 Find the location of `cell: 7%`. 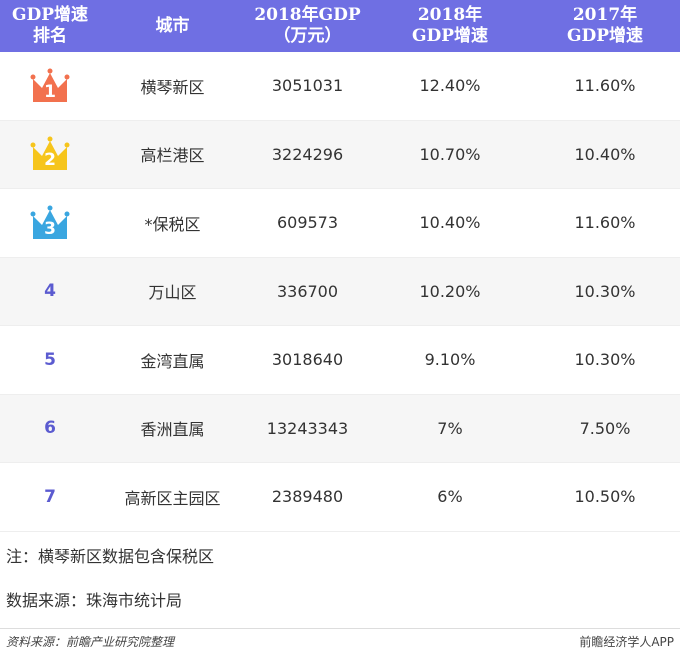

cell: 7% is located at coordinates (450, 428).